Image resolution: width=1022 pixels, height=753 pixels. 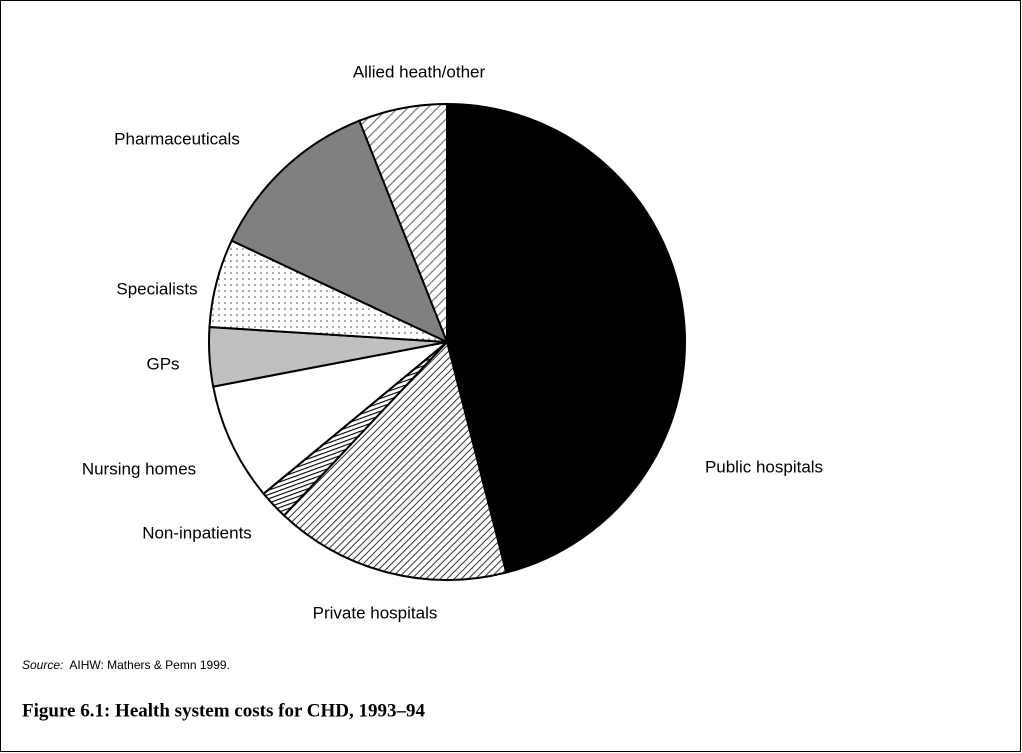 What do you see at coordinates (419, 71) in the screenshot?
I see `slice-label: Allied heath/other` at bounding box center [419, 71].